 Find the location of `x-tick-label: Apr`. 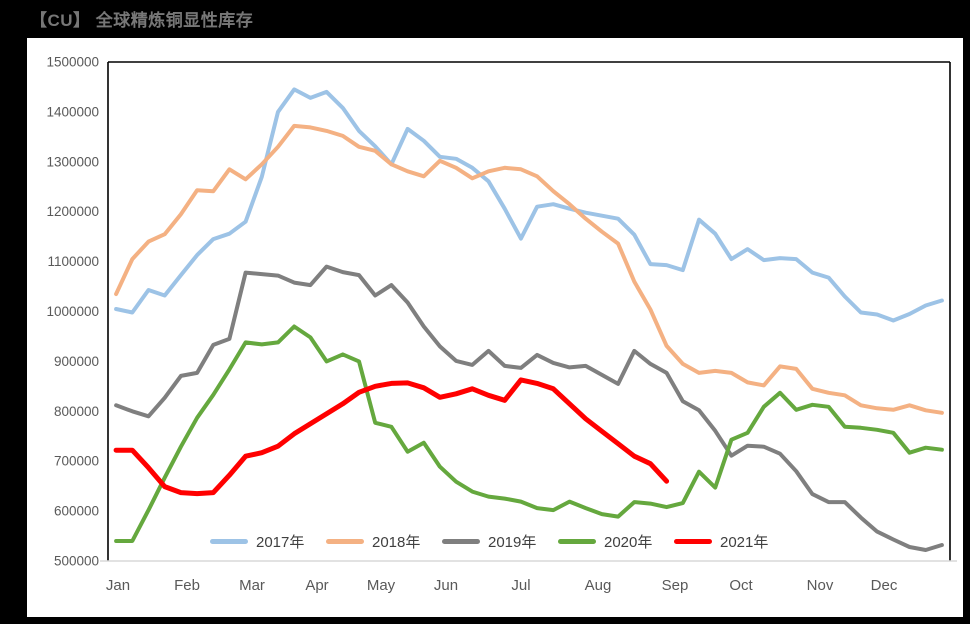

x-tick-label: Apr is located at coordinates (316, 585).